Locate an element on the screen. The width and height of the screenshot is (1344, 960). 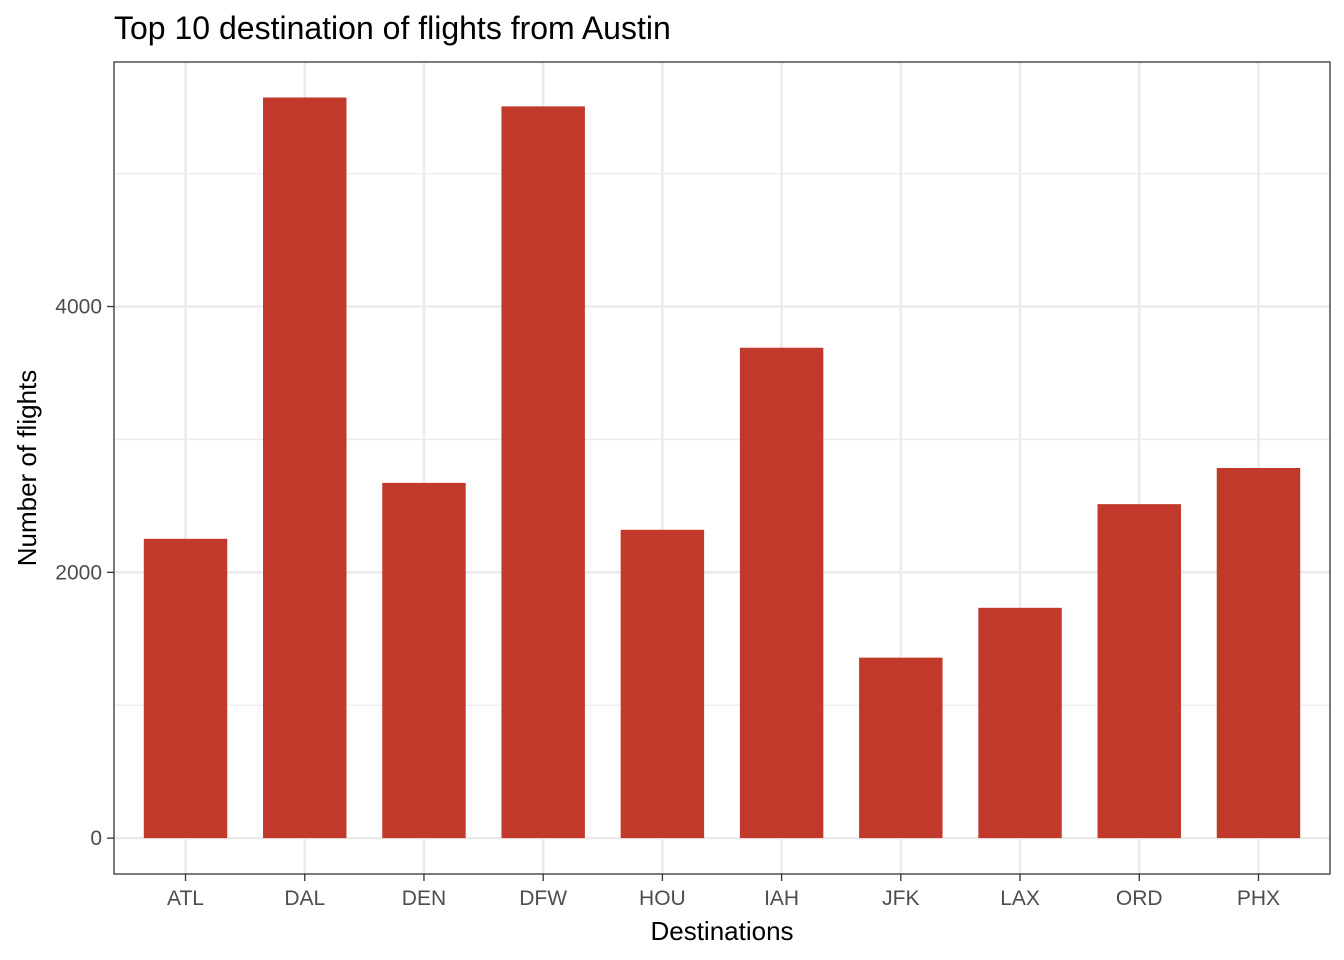
x-tick-label: JFK is located at coordinates (900, 898).